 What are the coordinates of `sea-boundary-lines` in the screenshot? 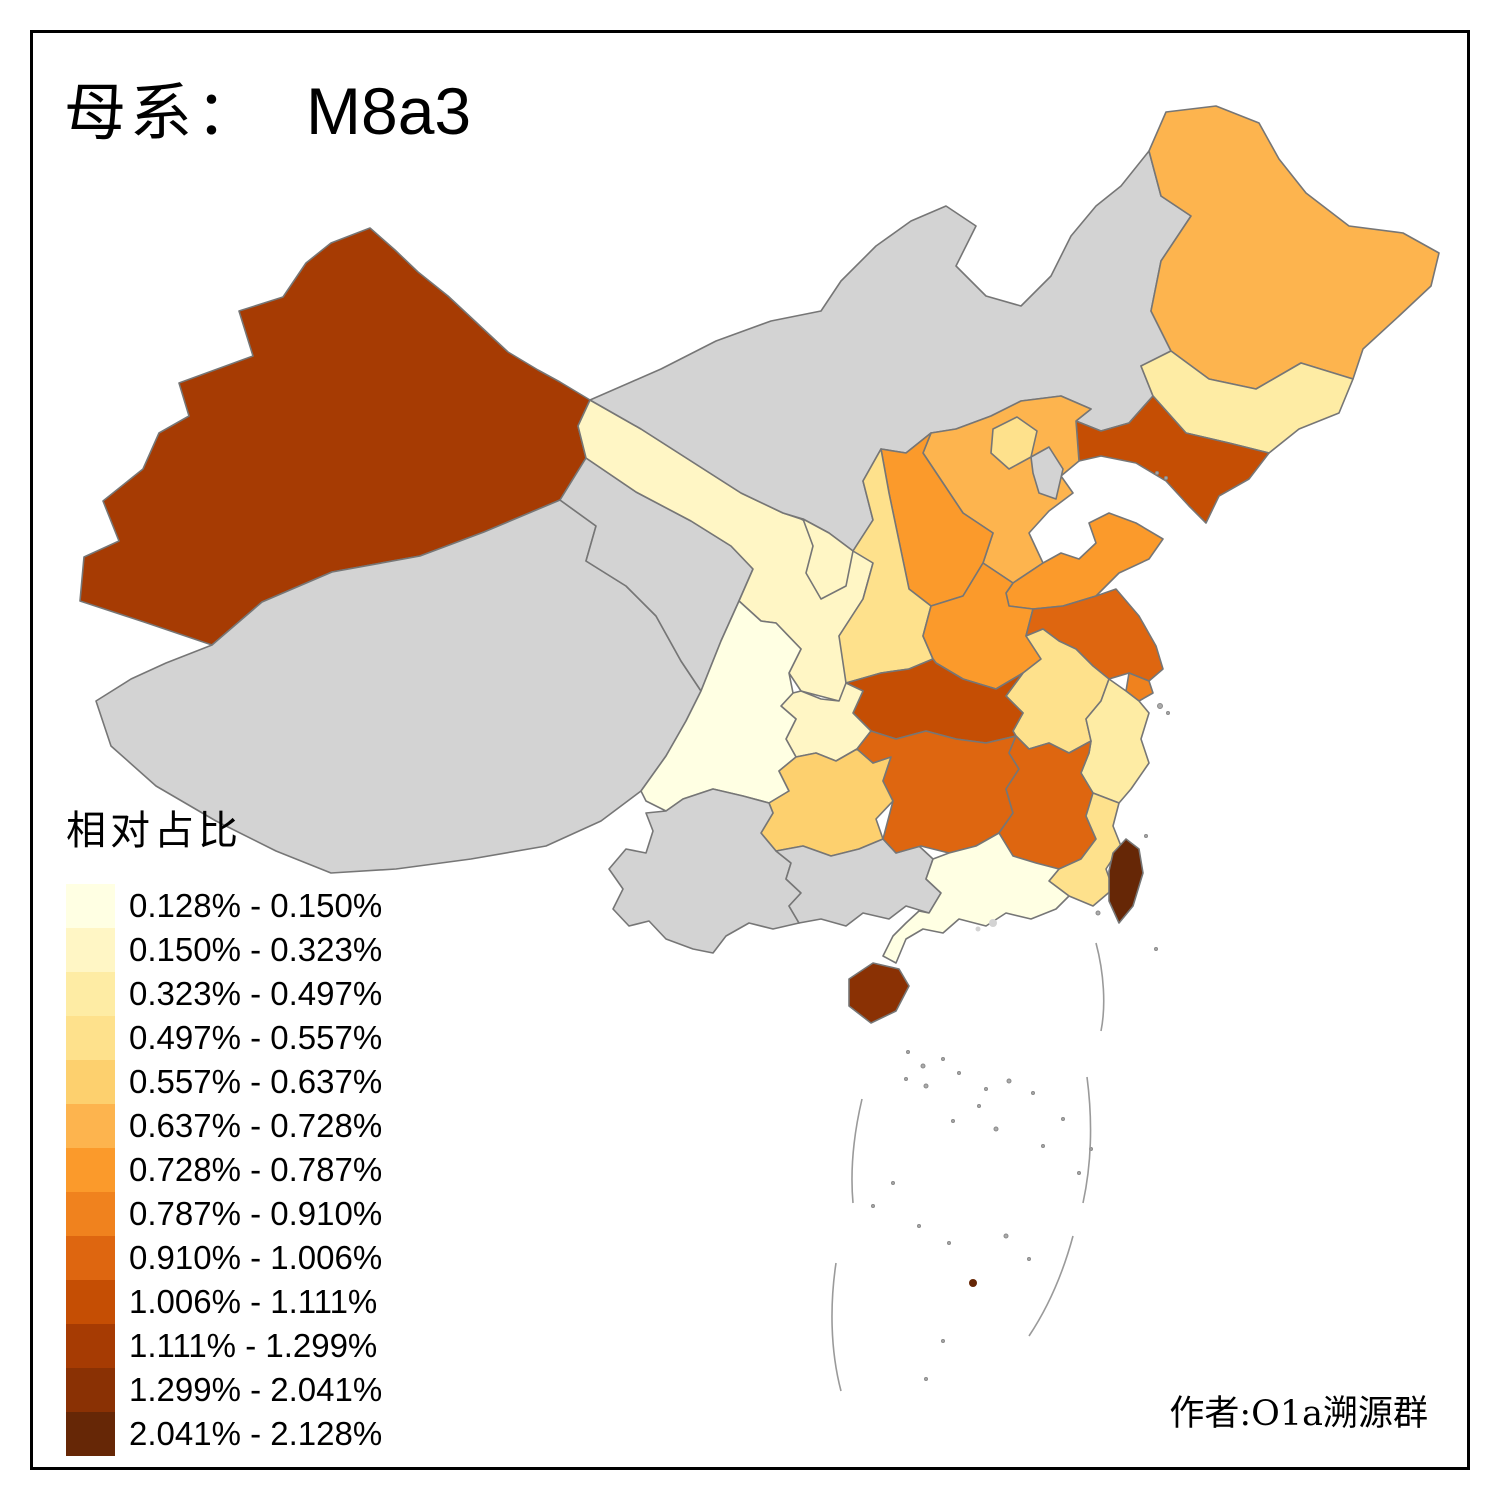 It's located at (968, 1167).